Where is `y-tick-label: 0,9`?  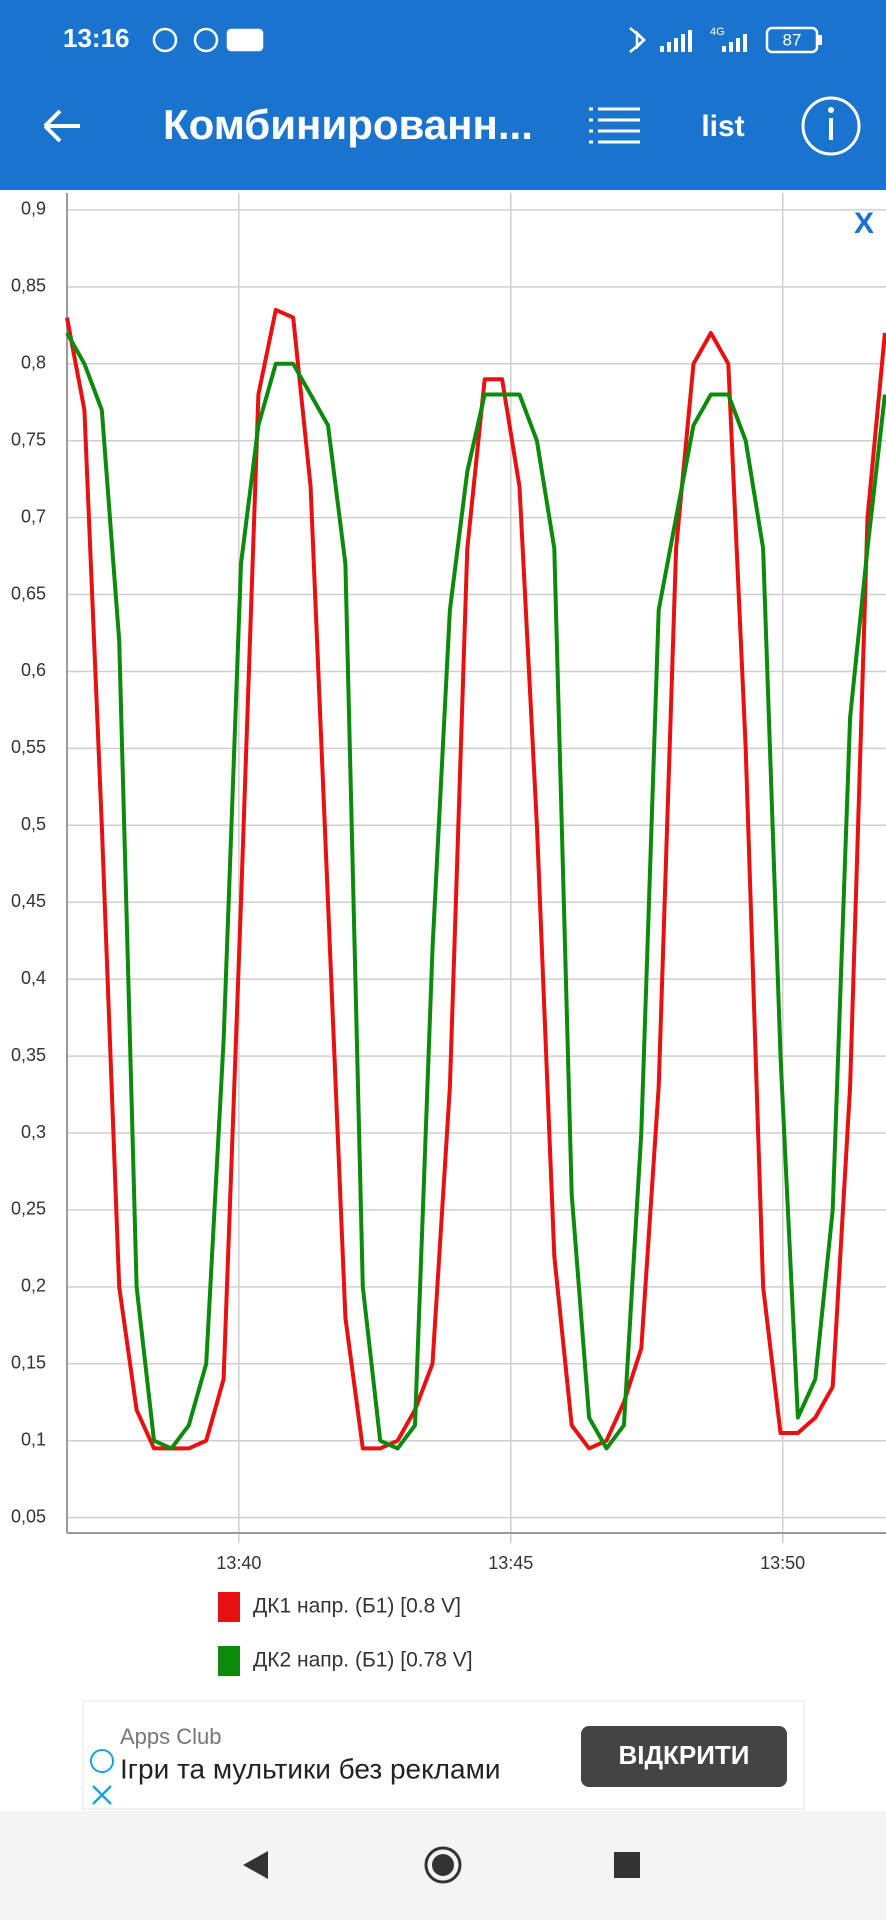 y-tick-label: 0,9 is located at coordinates (33, 209).